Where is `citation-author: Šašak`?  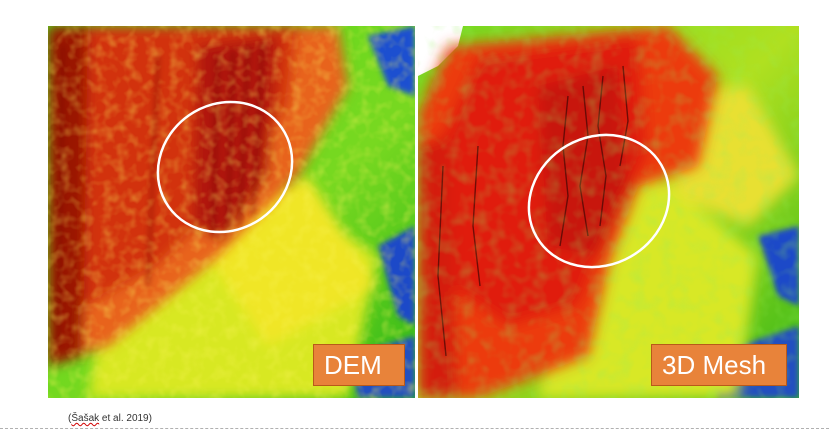
citation-author: Šašak is located at coordinates (85, 418).